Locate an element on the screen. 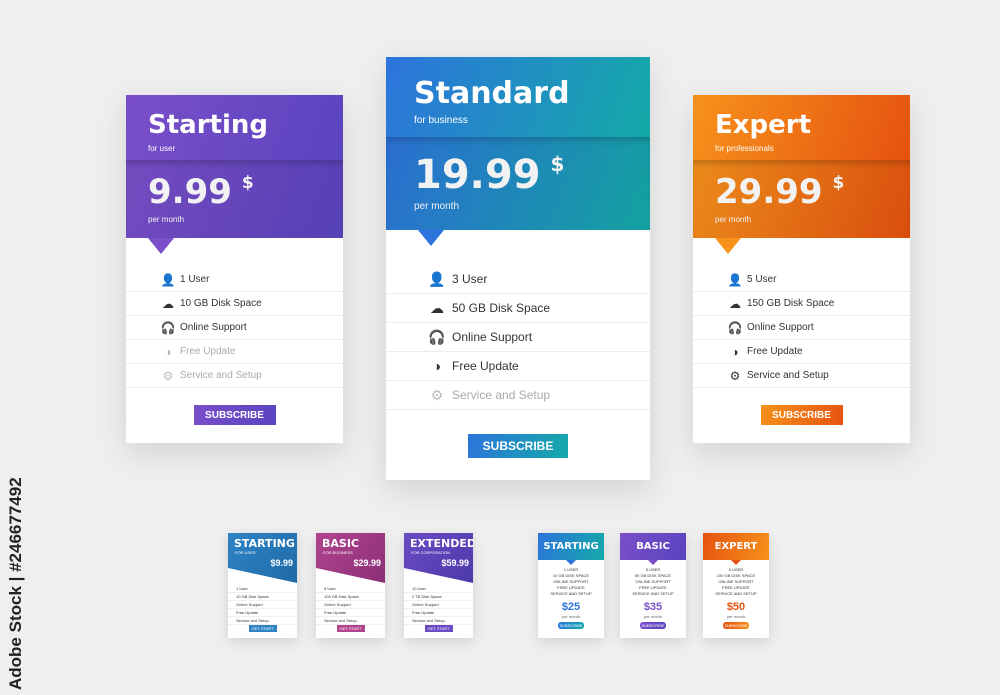  mini-price-period: per month is located at coordinates (570, 616).